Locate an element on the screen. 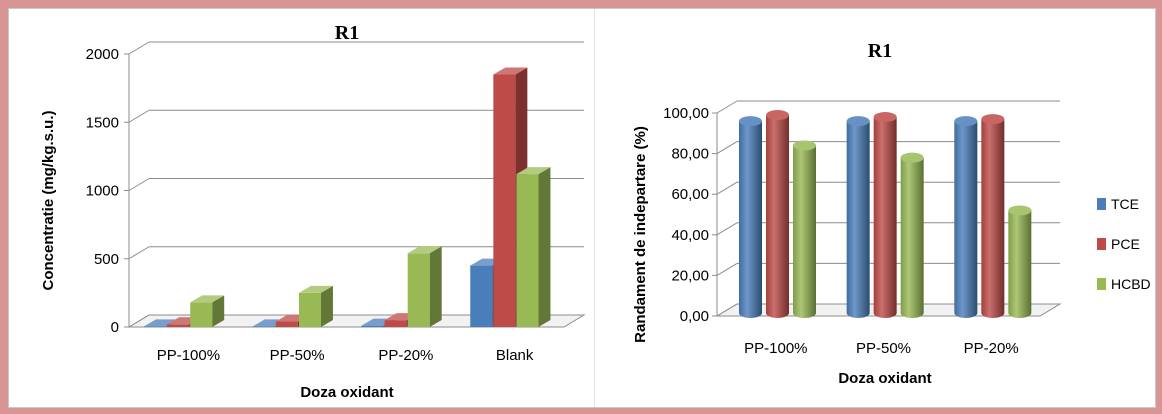  y-axis-title: Randament de indepartare (%) is located at coordinates (640, 234).